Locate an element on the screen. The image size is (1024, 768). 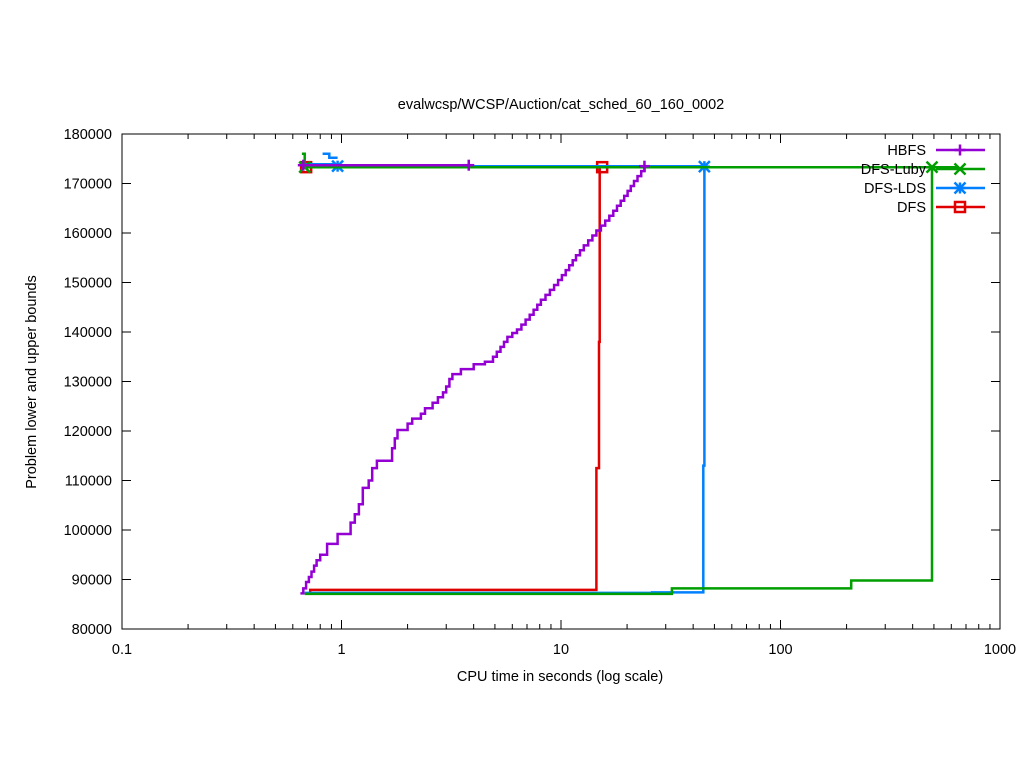
legend-label: HBFS is located at coordinates (906, 151).